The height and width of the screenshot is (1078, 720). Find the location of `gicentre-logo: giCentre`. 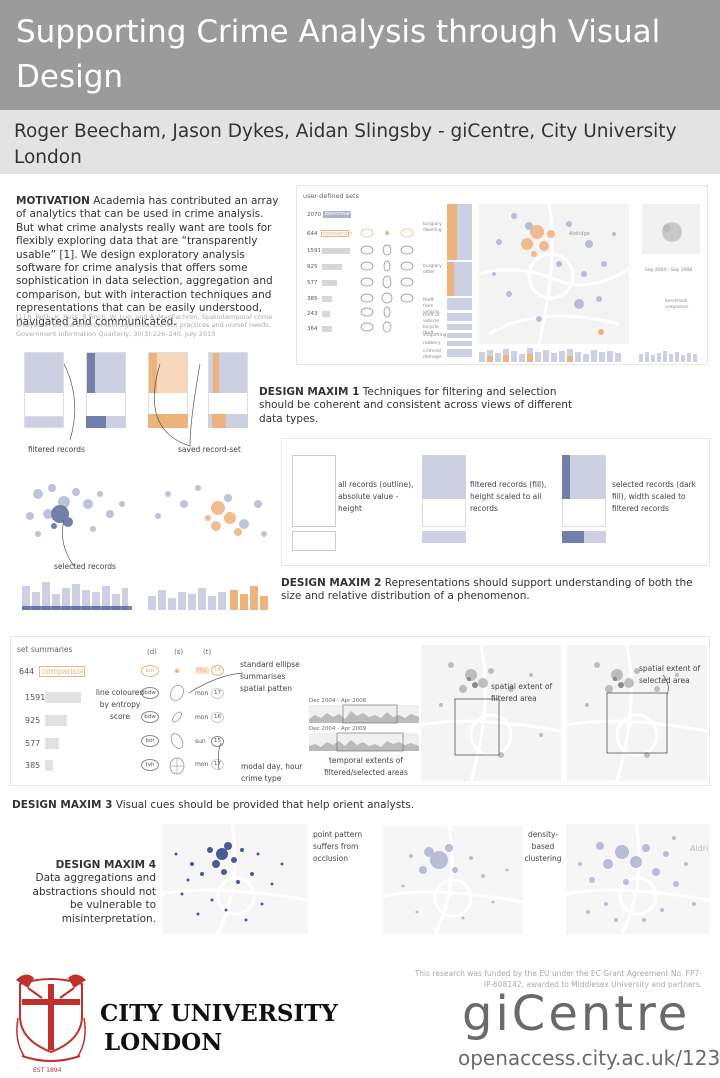

gicentre-logo: giCentre is located at coordinates (576, 1014).